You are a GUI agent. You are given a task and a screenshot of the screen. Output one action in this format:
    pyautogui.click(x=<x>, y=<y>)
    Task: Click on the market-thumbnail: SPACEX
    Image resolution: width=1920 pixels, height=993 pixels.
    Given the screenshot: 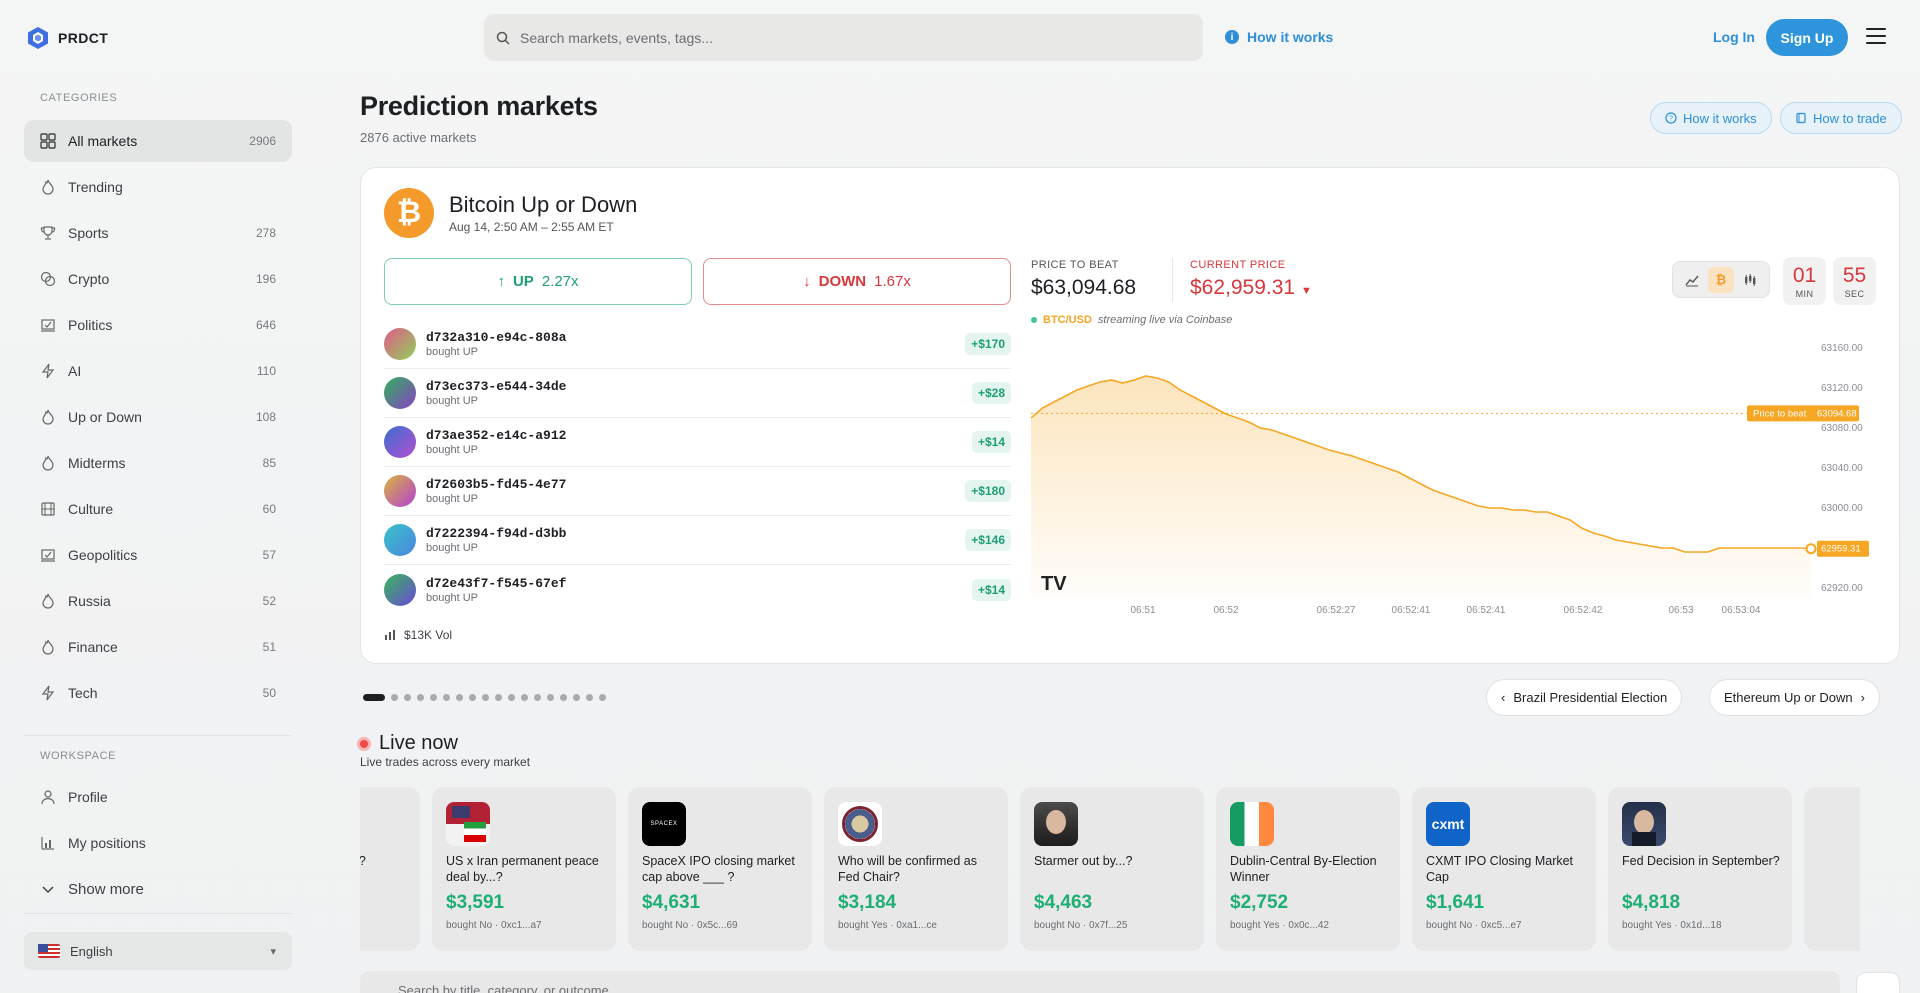 What is the action you would take?
    pyautogui.click(x=664, y=824)
    